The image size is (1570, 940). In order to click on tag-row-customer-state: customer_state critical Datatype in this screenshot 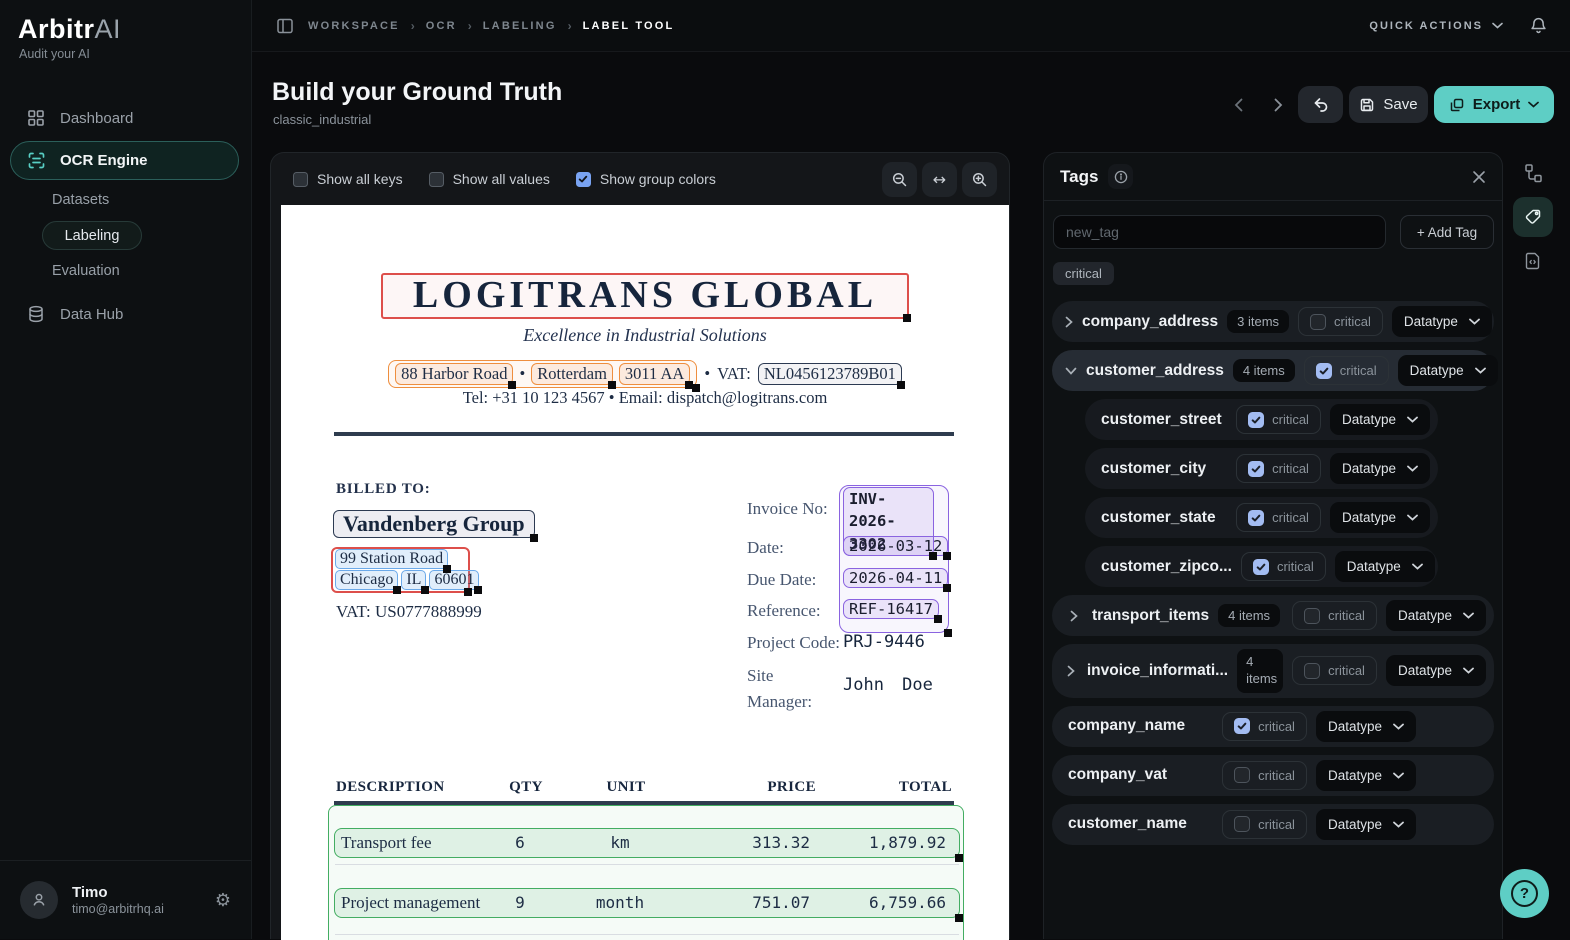, I will do `click(1261, 517)`.